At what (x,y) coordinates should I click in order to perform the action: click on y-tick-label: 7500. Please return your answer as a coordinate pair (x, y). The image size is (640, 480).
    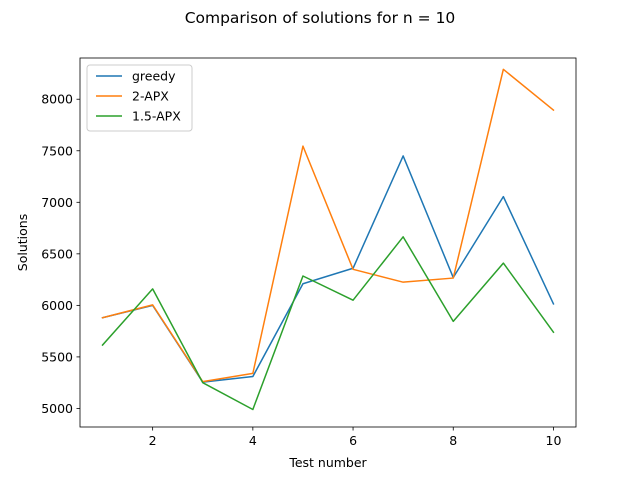
    Looking at the image, I should click on (57, 150).